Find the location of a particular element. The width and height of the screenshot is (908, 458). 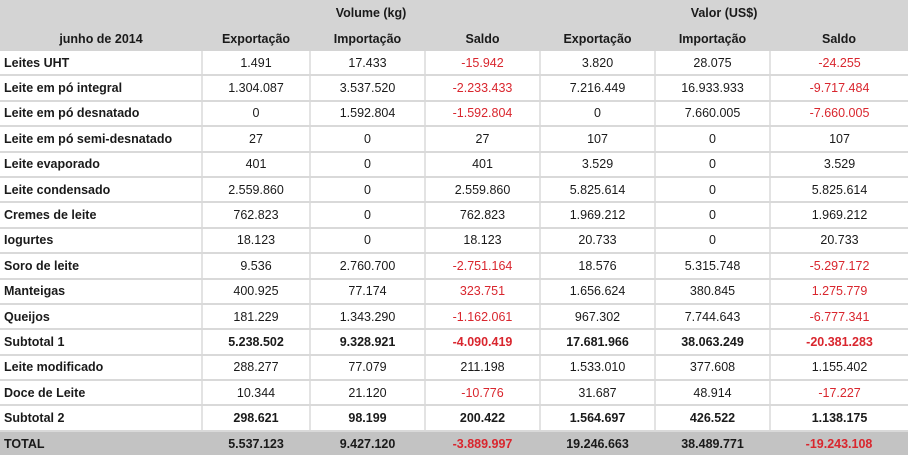

cell-volume-exportacao: 5.238.502 is located at coordinates (256, 342).